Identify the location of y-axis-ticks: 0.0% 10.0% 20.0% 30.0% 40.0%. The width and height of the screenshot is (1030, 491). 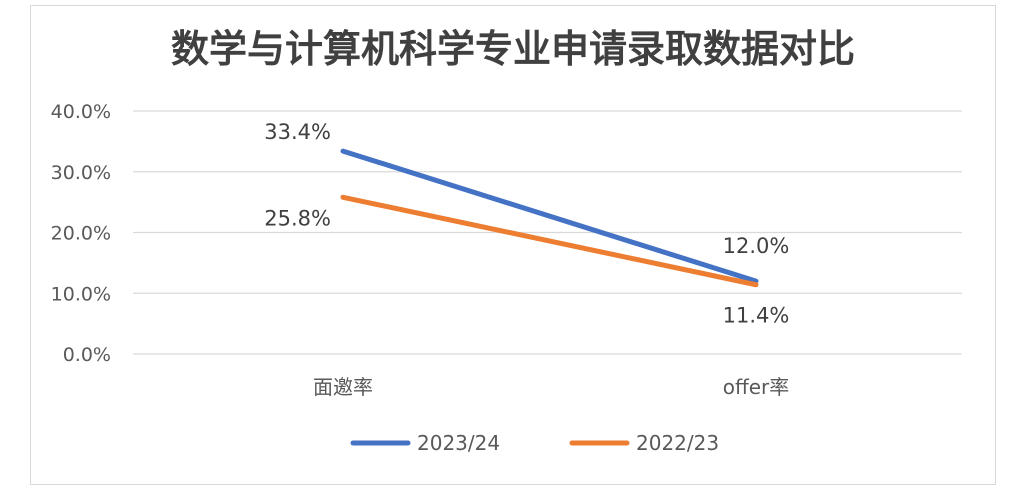
(81, 233).